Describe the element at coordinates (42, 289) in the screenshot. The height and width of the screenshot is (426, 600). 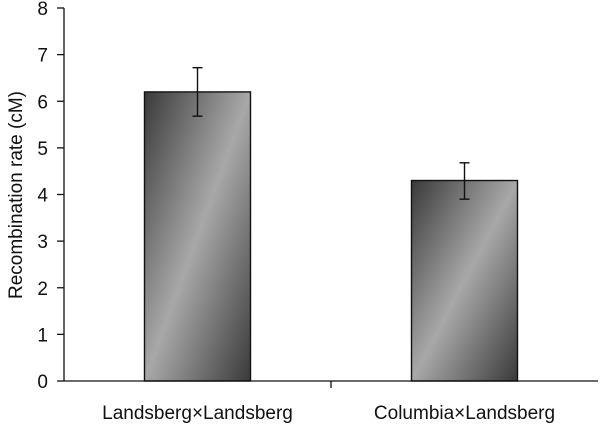
I see `y-tick-label: 2` at that location.